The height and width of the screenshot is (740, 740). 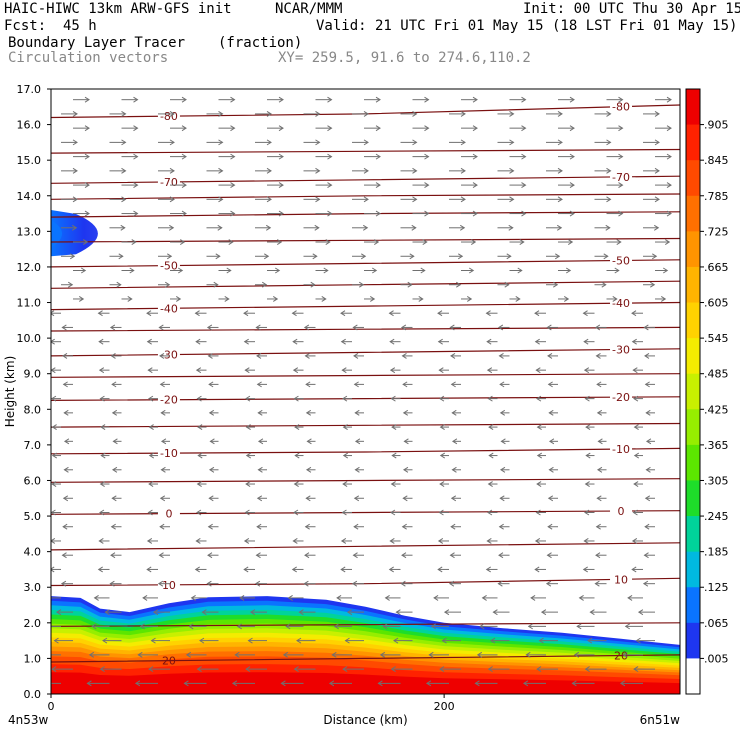 What do you see at coordinates (716, 516) in the screenshot?
I see `colorbar-label: .245` at bounding box center [716, 516].